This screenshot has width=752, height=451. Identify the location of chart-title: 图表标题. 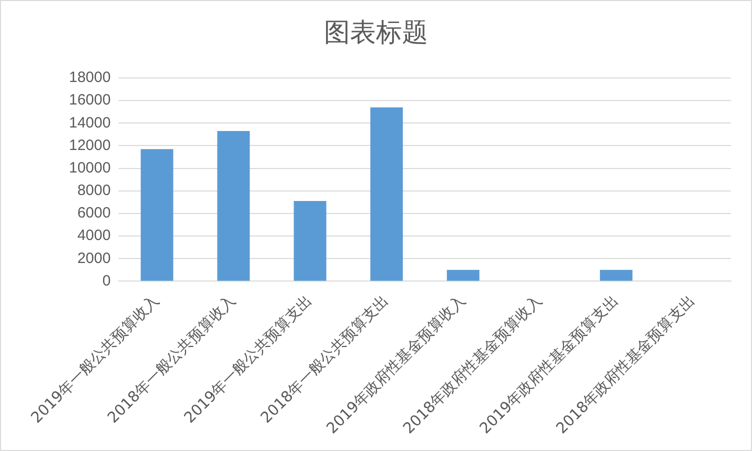
(376, 33).